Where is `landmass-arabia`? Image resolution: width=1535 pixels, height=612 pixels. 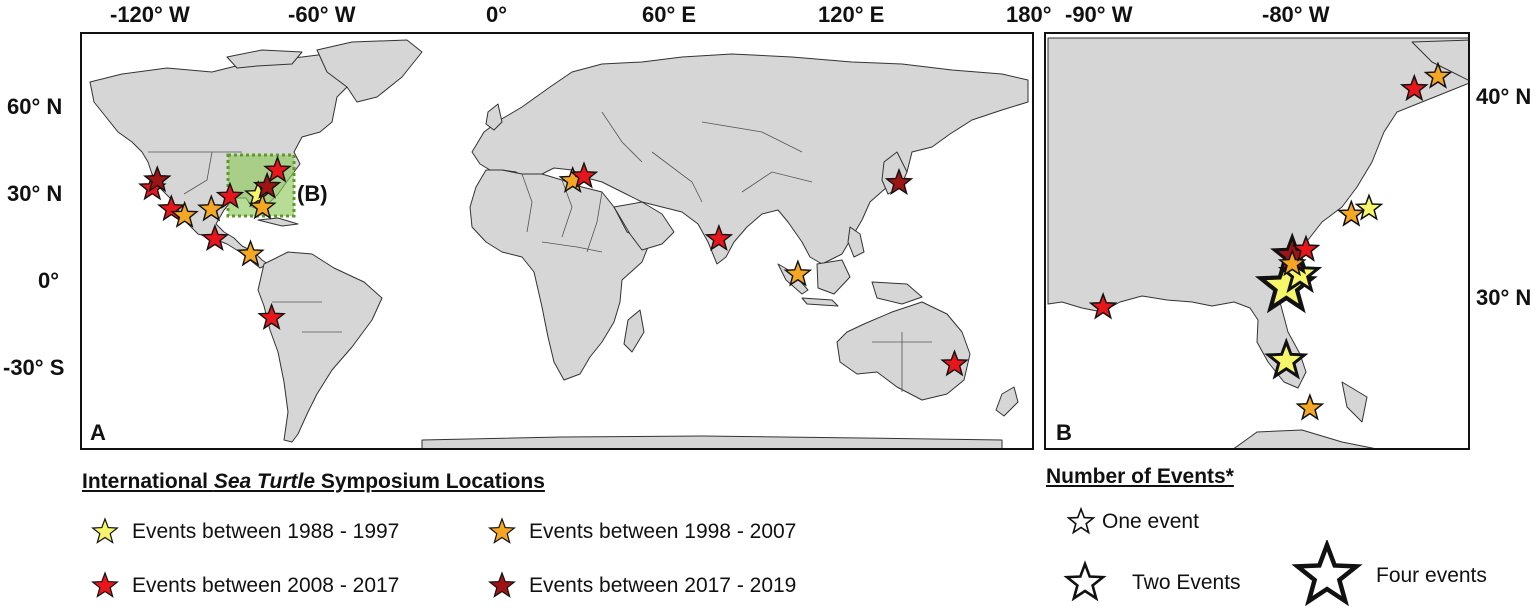
landmass-arabia is located at coordinates (644, 226).